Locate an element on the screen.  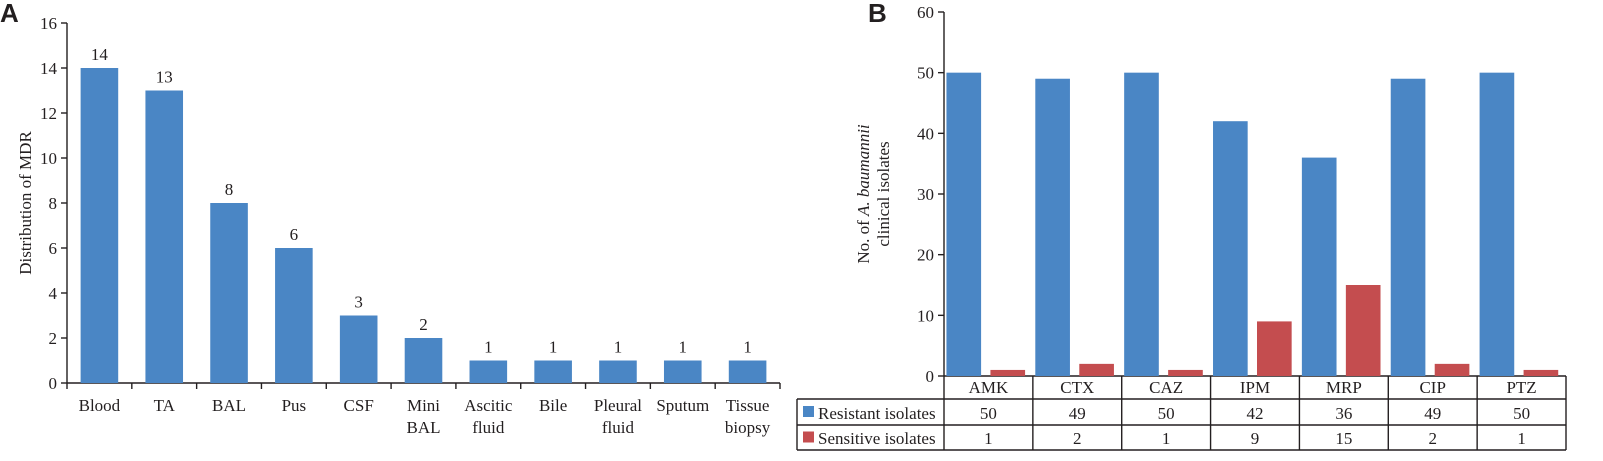
chart-a-y-tick-label: 16 is located at coordinates (48, 23).